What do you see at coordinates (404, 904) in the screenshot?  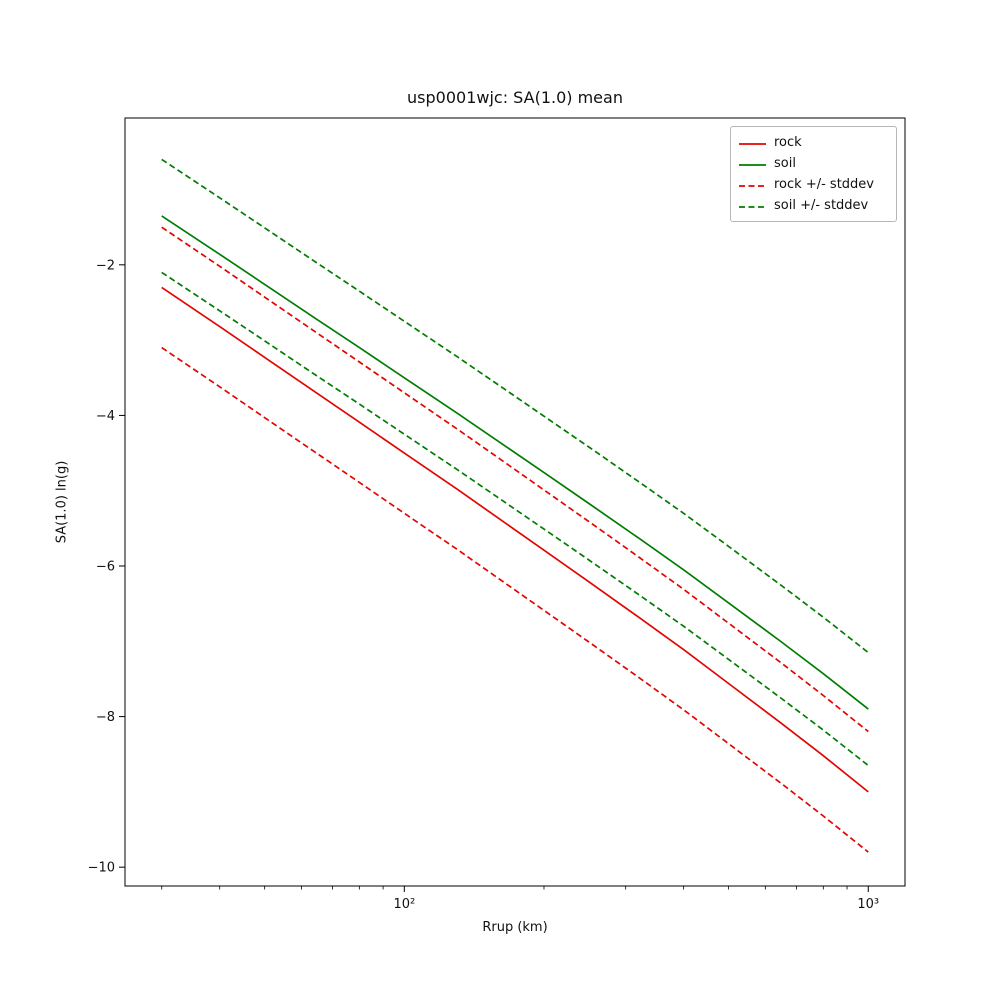 I see `x-tick-label: 10²` at bounding box center [404, 904].